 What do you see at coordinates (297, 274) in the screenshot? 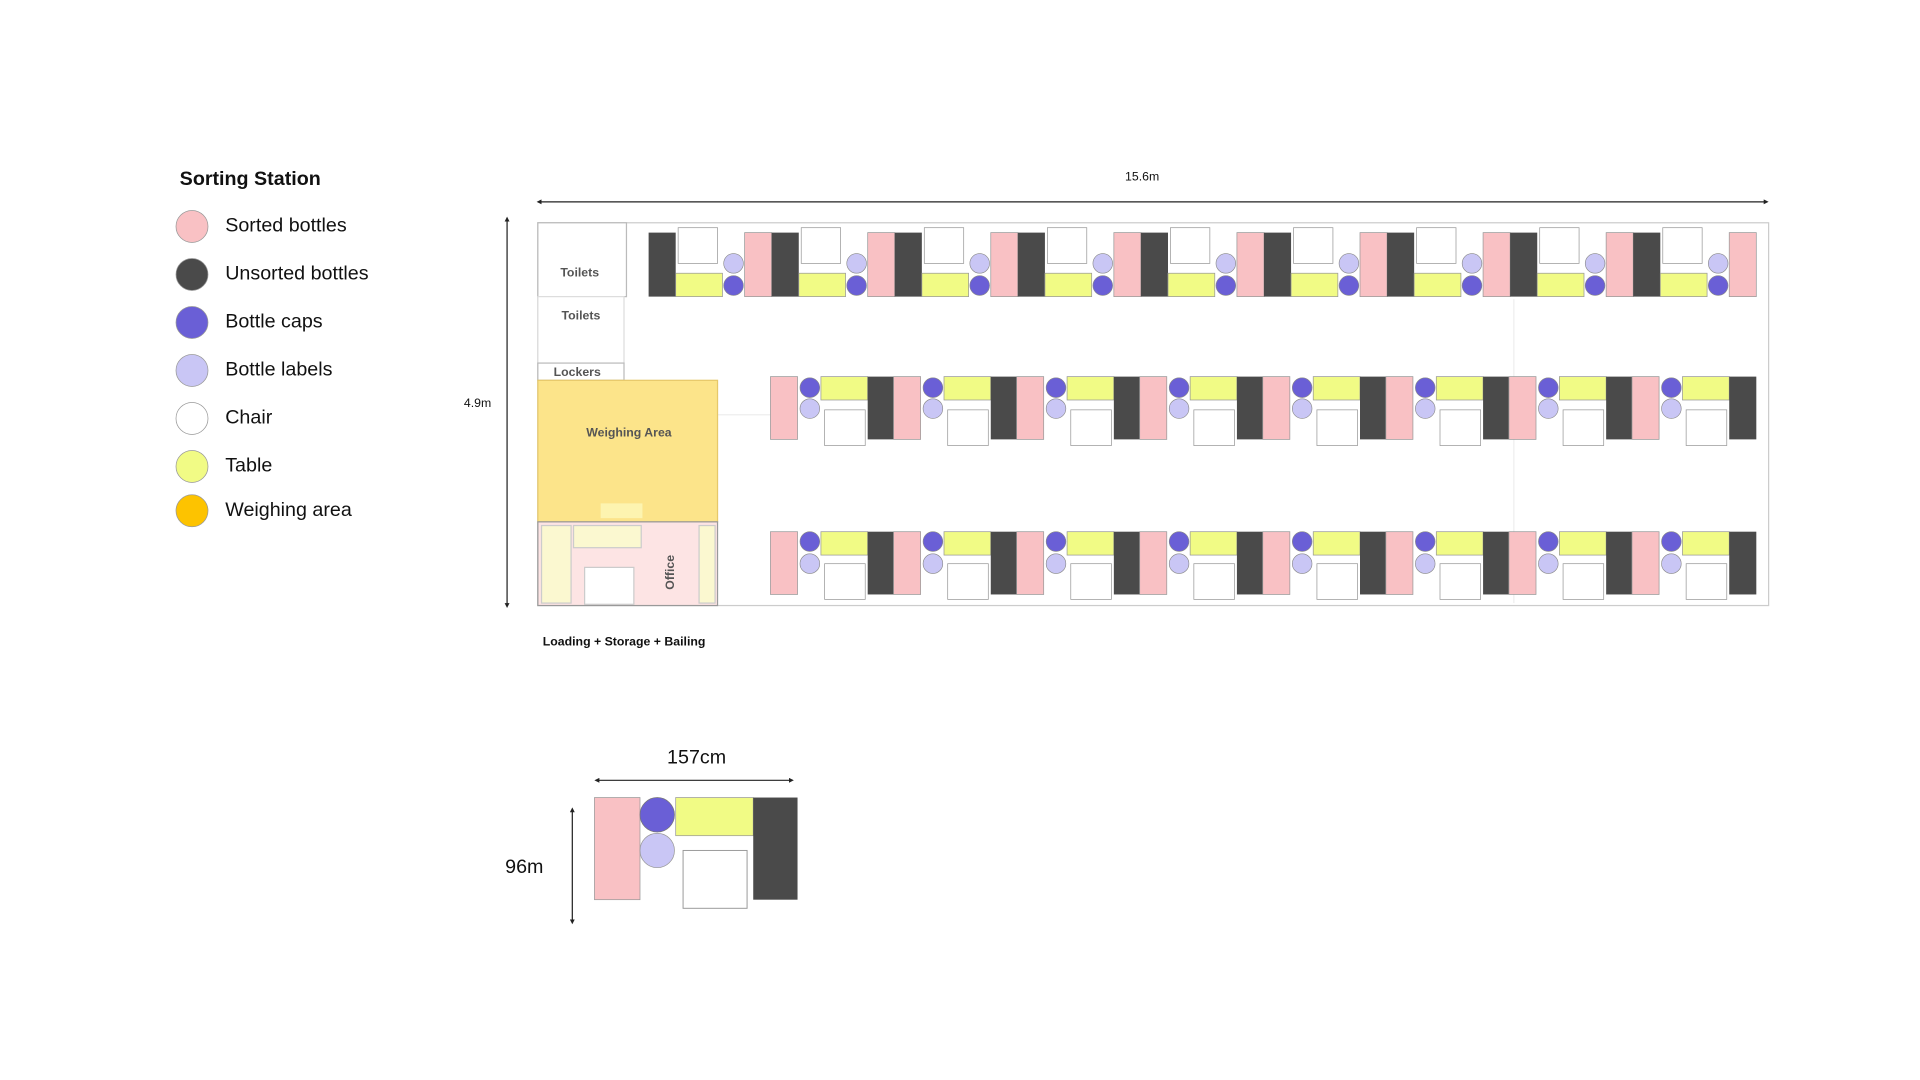
I see `legend-label: Unsorted bottles` at bounding box center [297, 274].